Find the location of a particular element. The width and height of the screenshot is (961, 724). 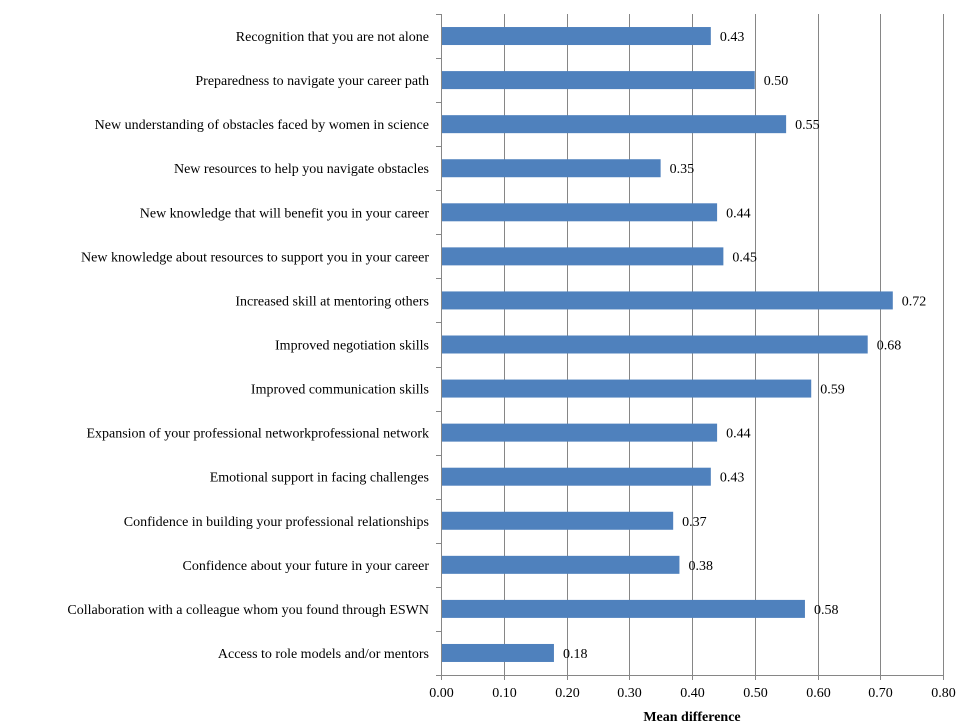

x-tick-label: 0.80 is located at coordinates (943, 693).